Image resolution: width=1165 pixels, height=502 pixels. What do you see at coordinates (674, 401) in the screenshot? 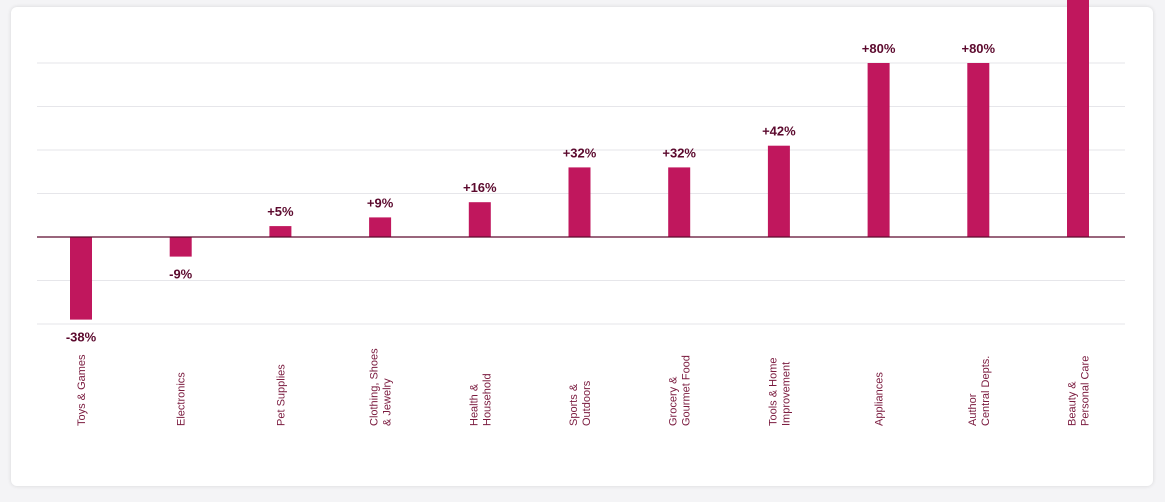
I see `category-label-line: Grocery &` at bounding box center [674, 401].